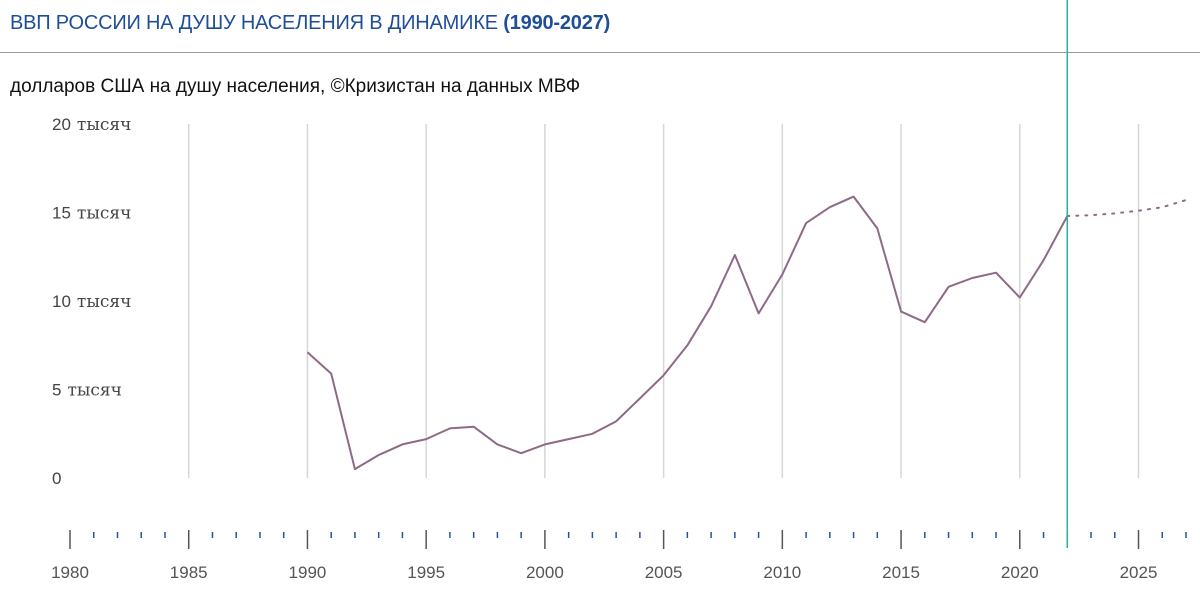  I want to click on y-tick-number: 15, so click(61, 213).